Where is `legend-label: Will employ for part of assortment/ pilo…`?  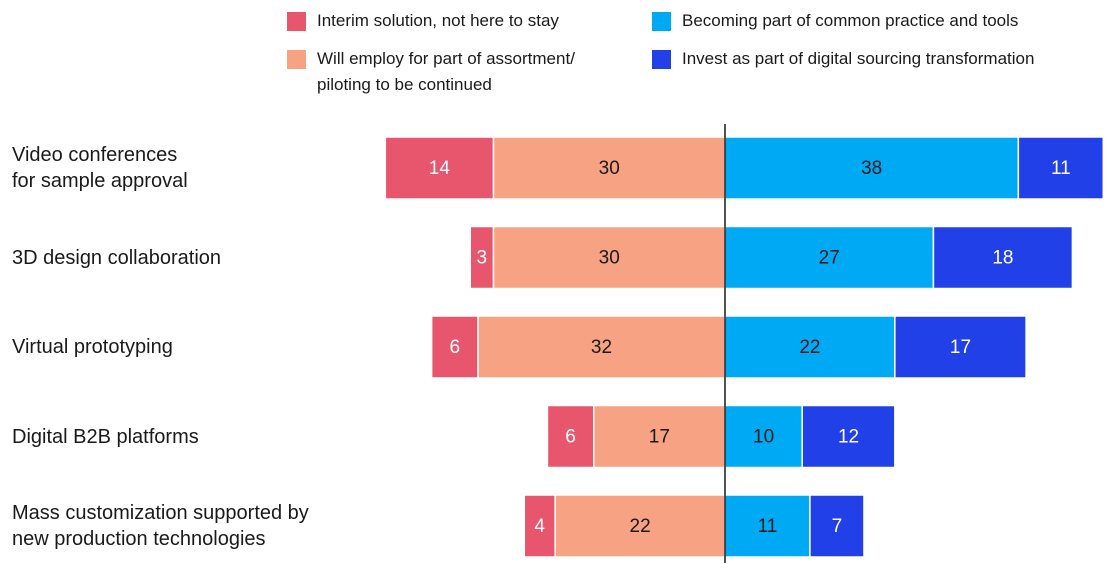 legend-label: Will employ for part of assortment/ pilo… is located at coordinates (446, 71).